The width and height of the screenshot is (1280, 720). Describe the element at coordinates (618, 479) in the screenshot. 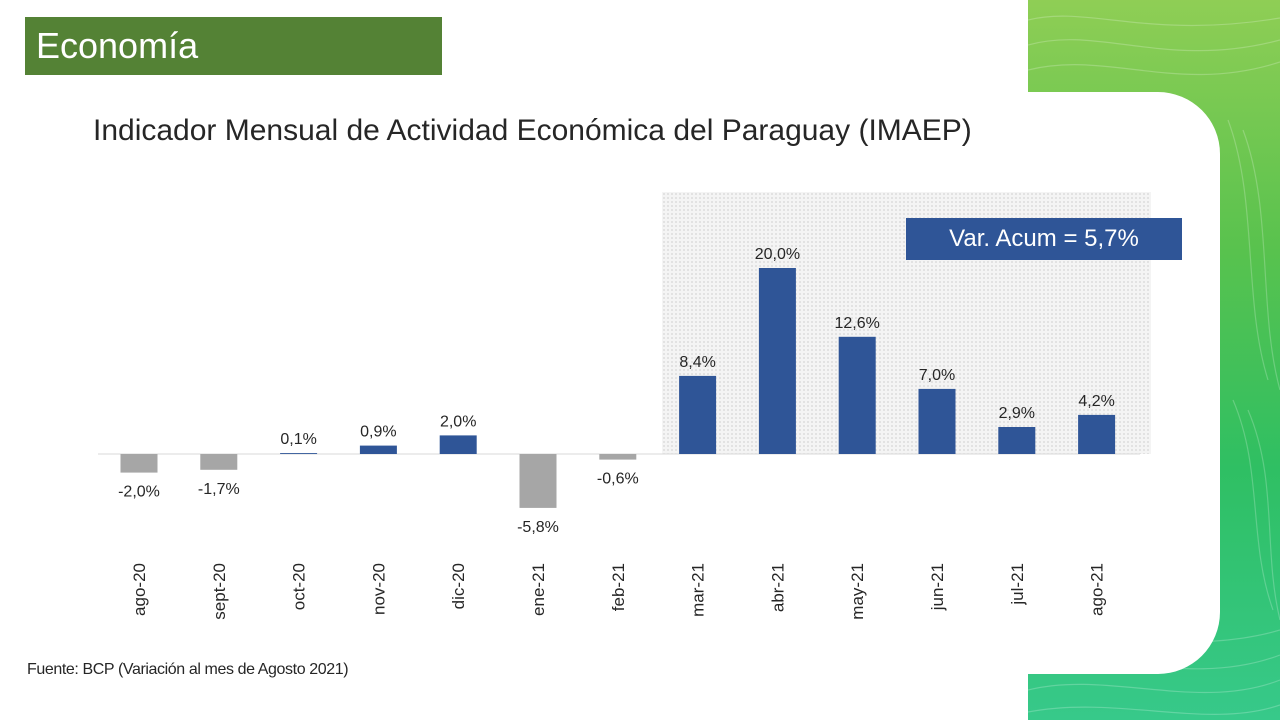

I see `data-label-feb-21: -0,6%` at that location.